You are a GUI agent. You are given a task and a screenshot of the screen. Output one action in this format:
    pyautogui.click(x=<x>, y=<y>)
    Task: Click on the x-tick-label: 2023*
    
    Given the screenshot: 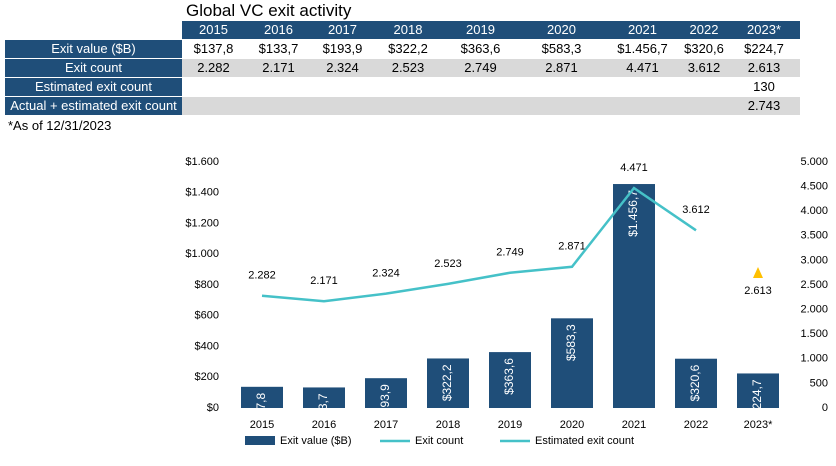 What is the action you would take?
    pyautogui.click(x=758, y=425)
    